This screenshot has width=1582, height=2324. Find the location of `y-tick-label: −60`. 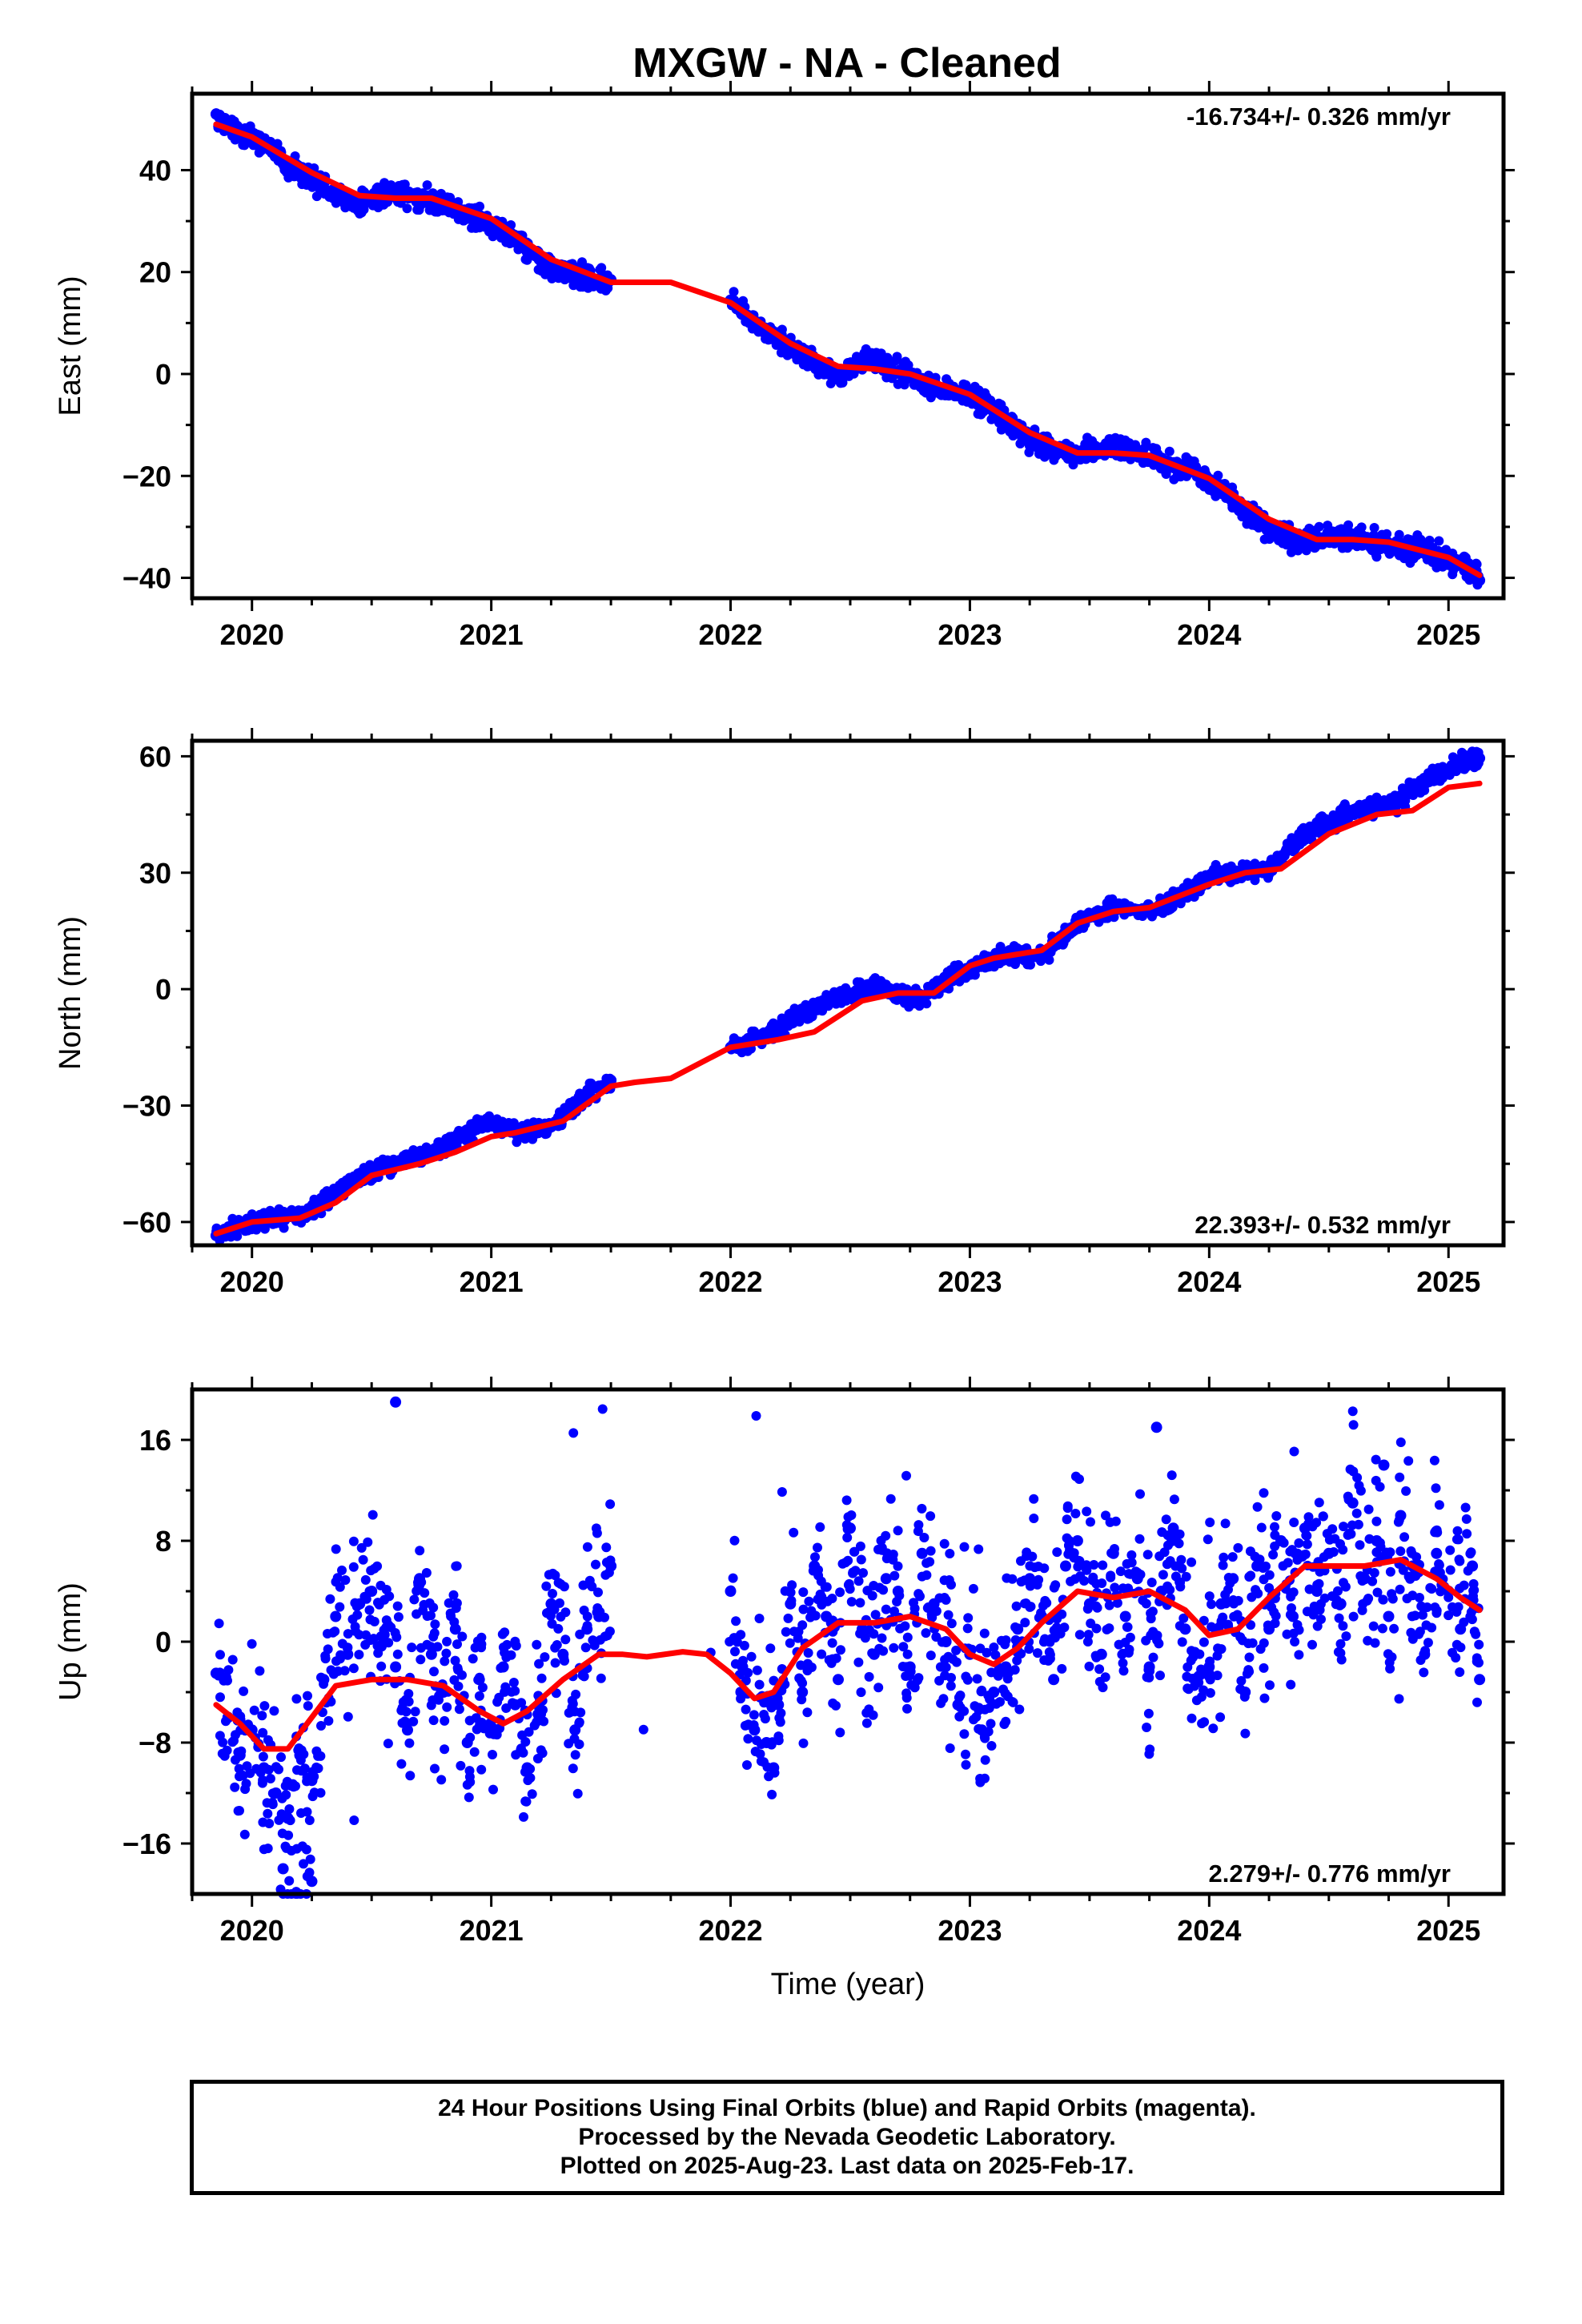

y-tick-label: −60 is located at coordinates (146, 1222).